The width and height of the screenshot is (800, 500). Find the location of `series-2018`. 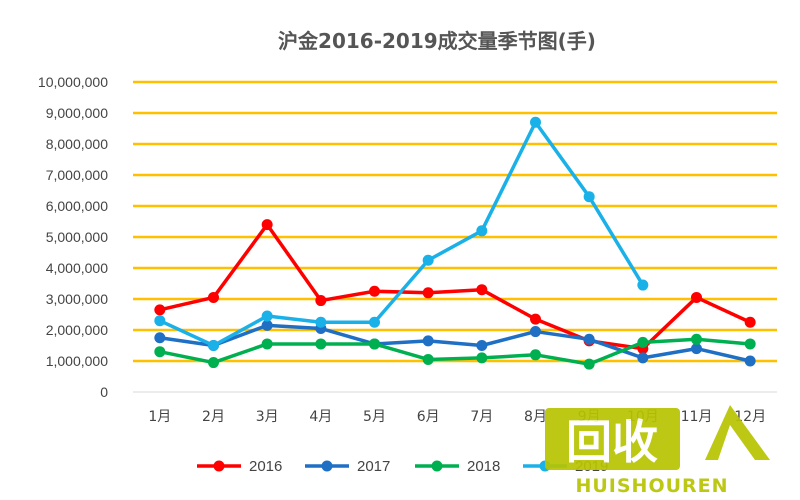

series-2018 is located at coordinates (455, 351).